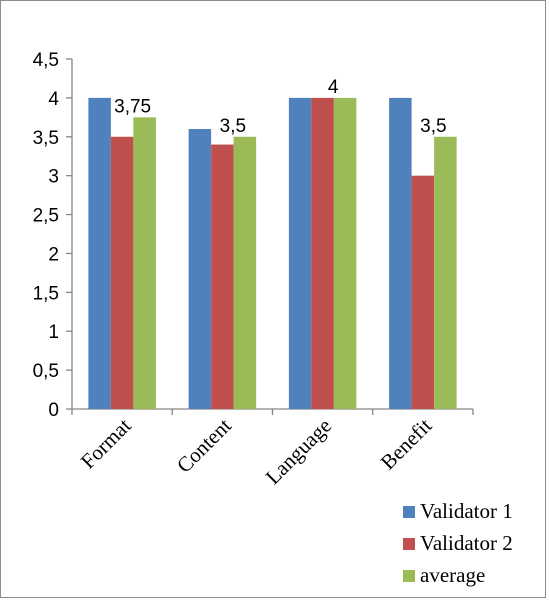  I want to click on y-tick-label: 0,5, so click(46, 371).